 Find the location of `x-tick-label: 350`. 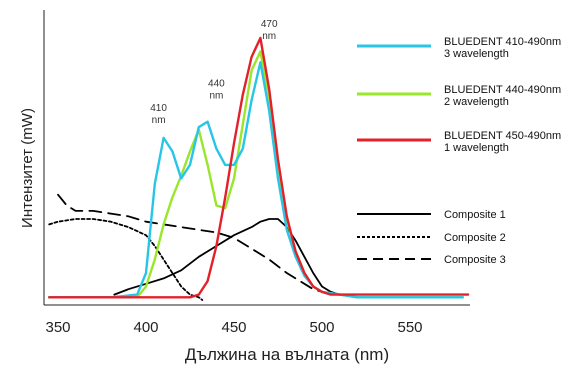

x-tick-label: 350 is located at coordinates (57, 327).